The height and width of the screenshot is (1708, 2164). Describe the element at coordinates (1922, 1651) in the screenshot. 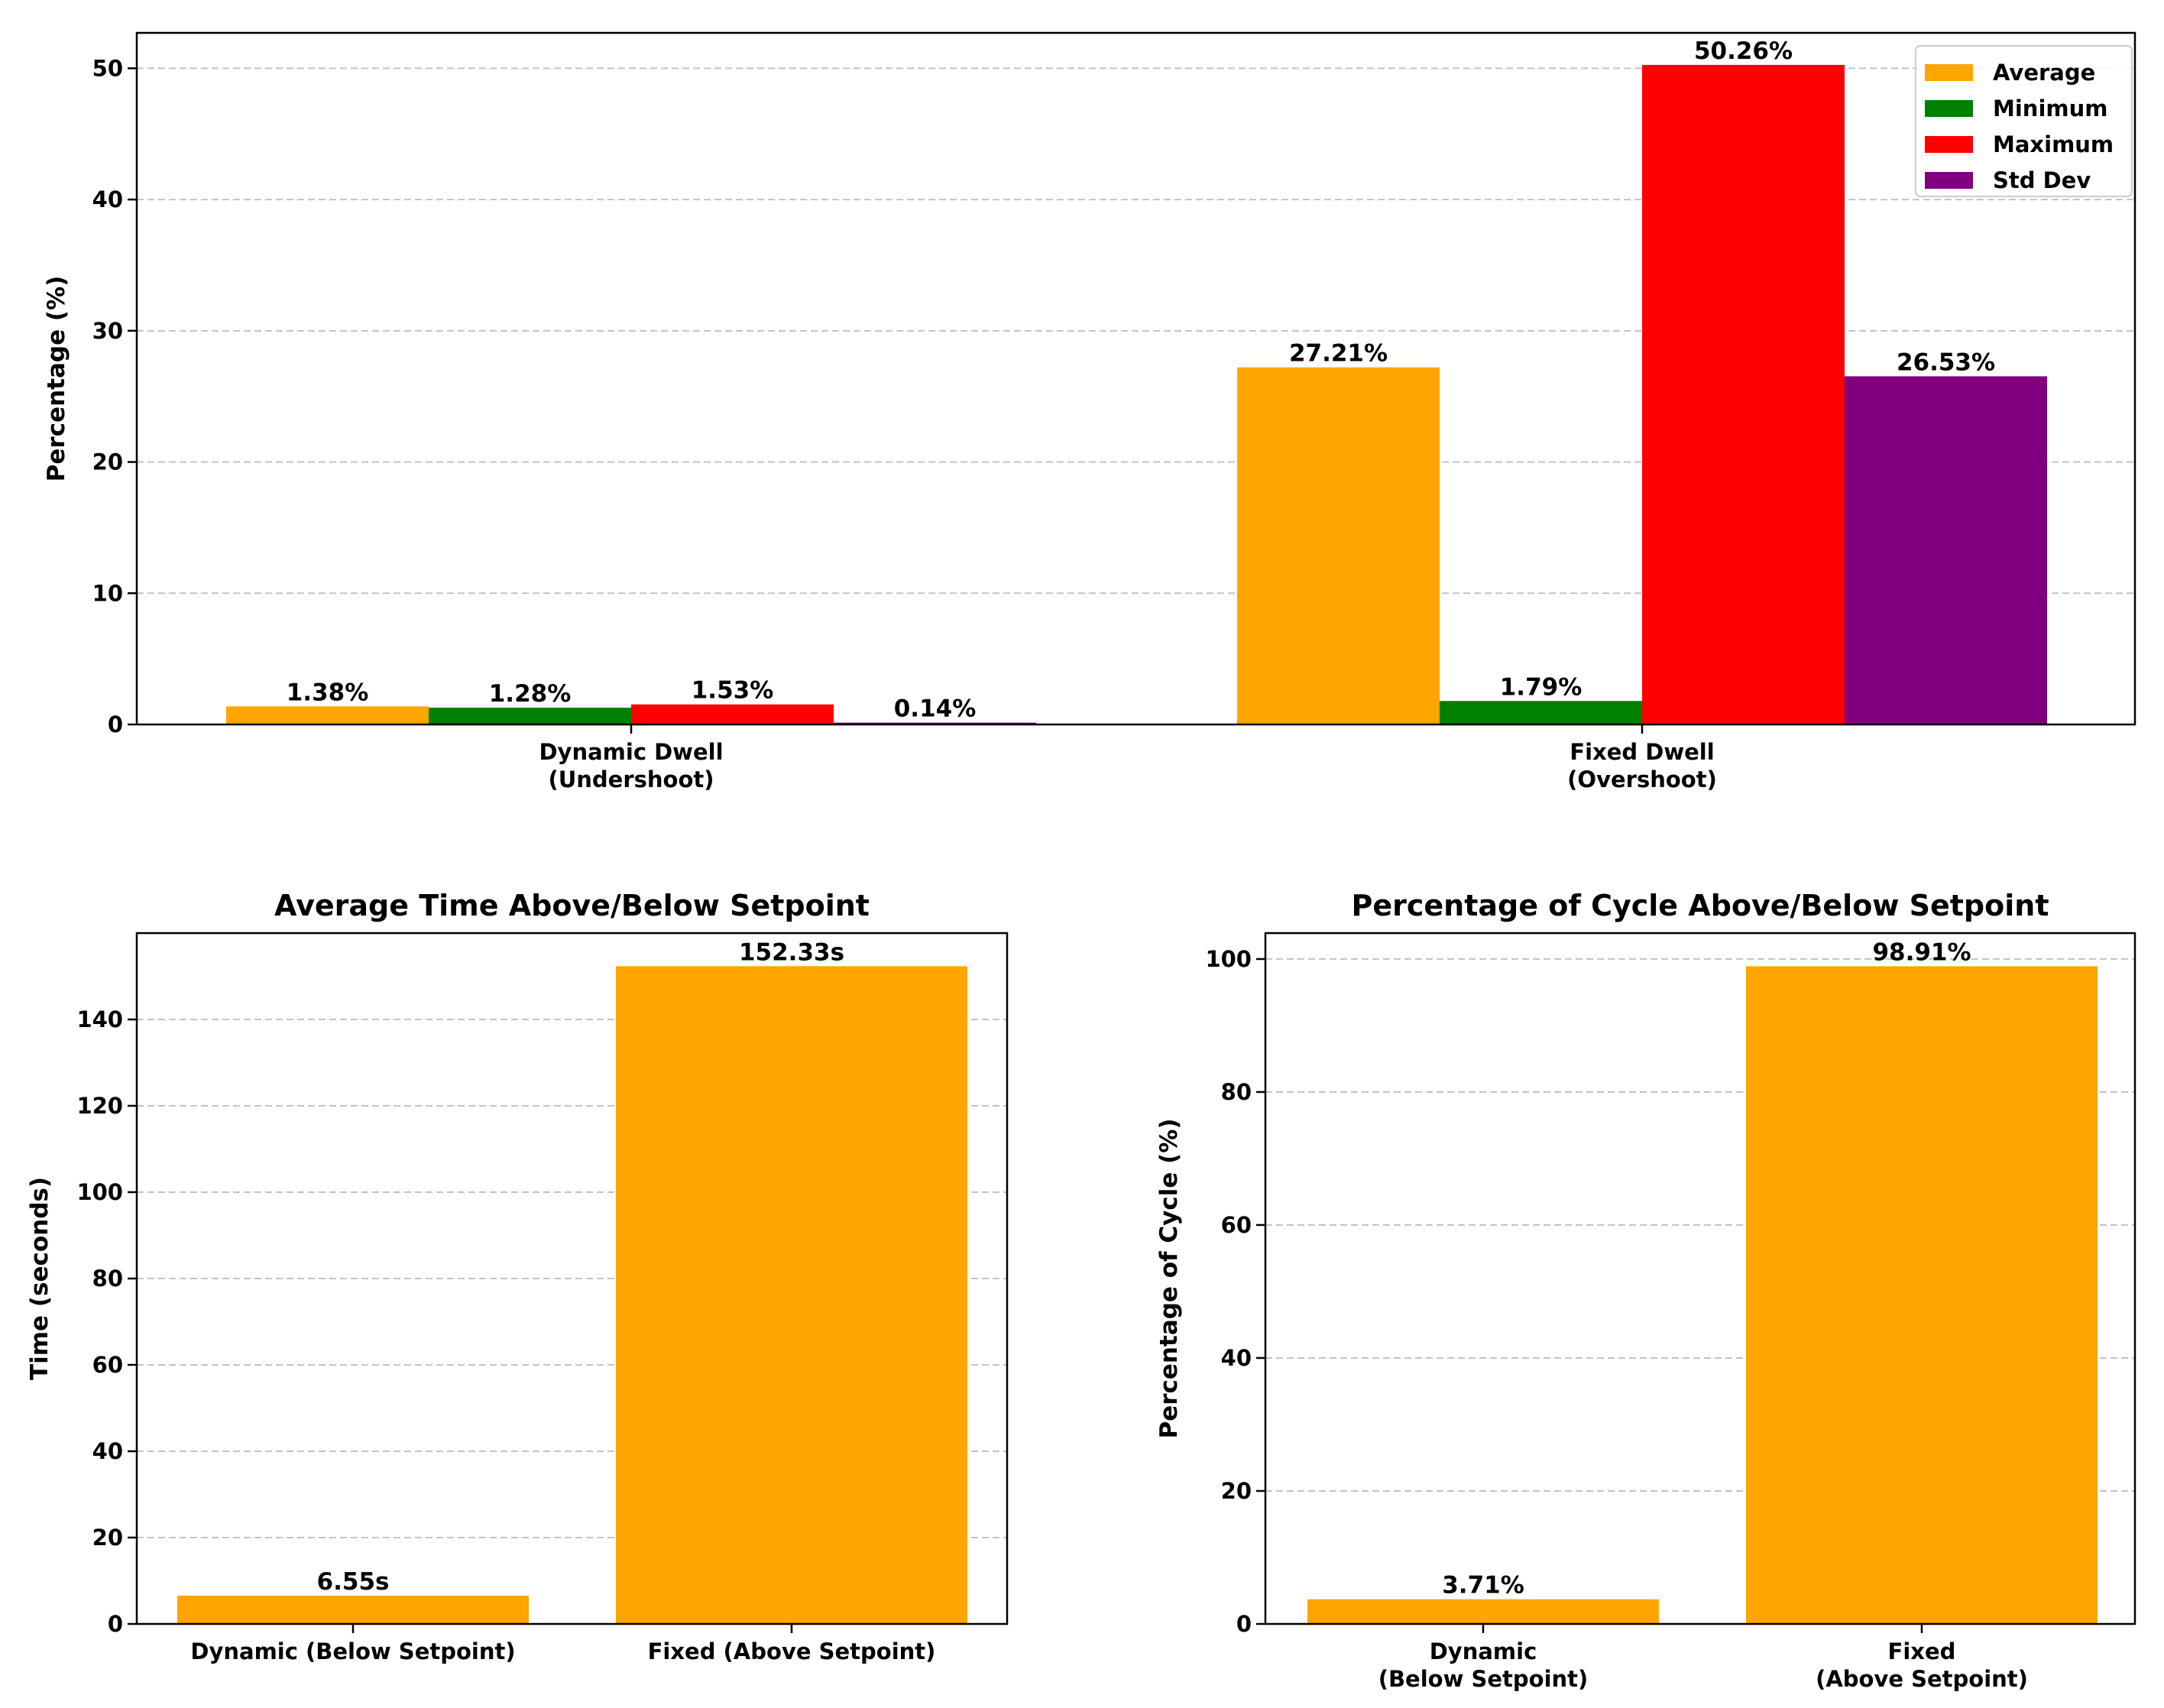

I see `x-tick-label: Fixed` at that location.